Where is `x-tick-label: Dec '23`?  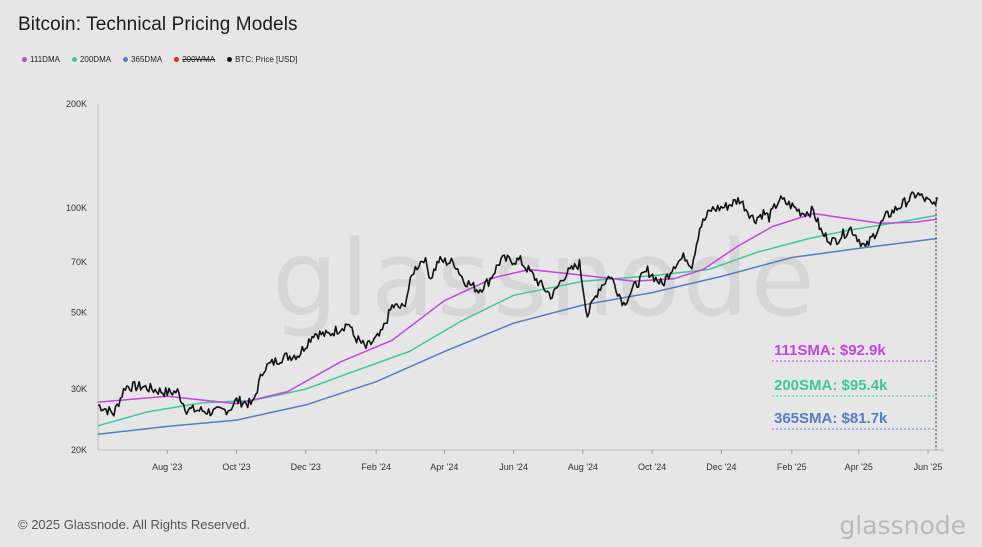 x-tick-label: Dec '23 is located at coordinates (306, 467).